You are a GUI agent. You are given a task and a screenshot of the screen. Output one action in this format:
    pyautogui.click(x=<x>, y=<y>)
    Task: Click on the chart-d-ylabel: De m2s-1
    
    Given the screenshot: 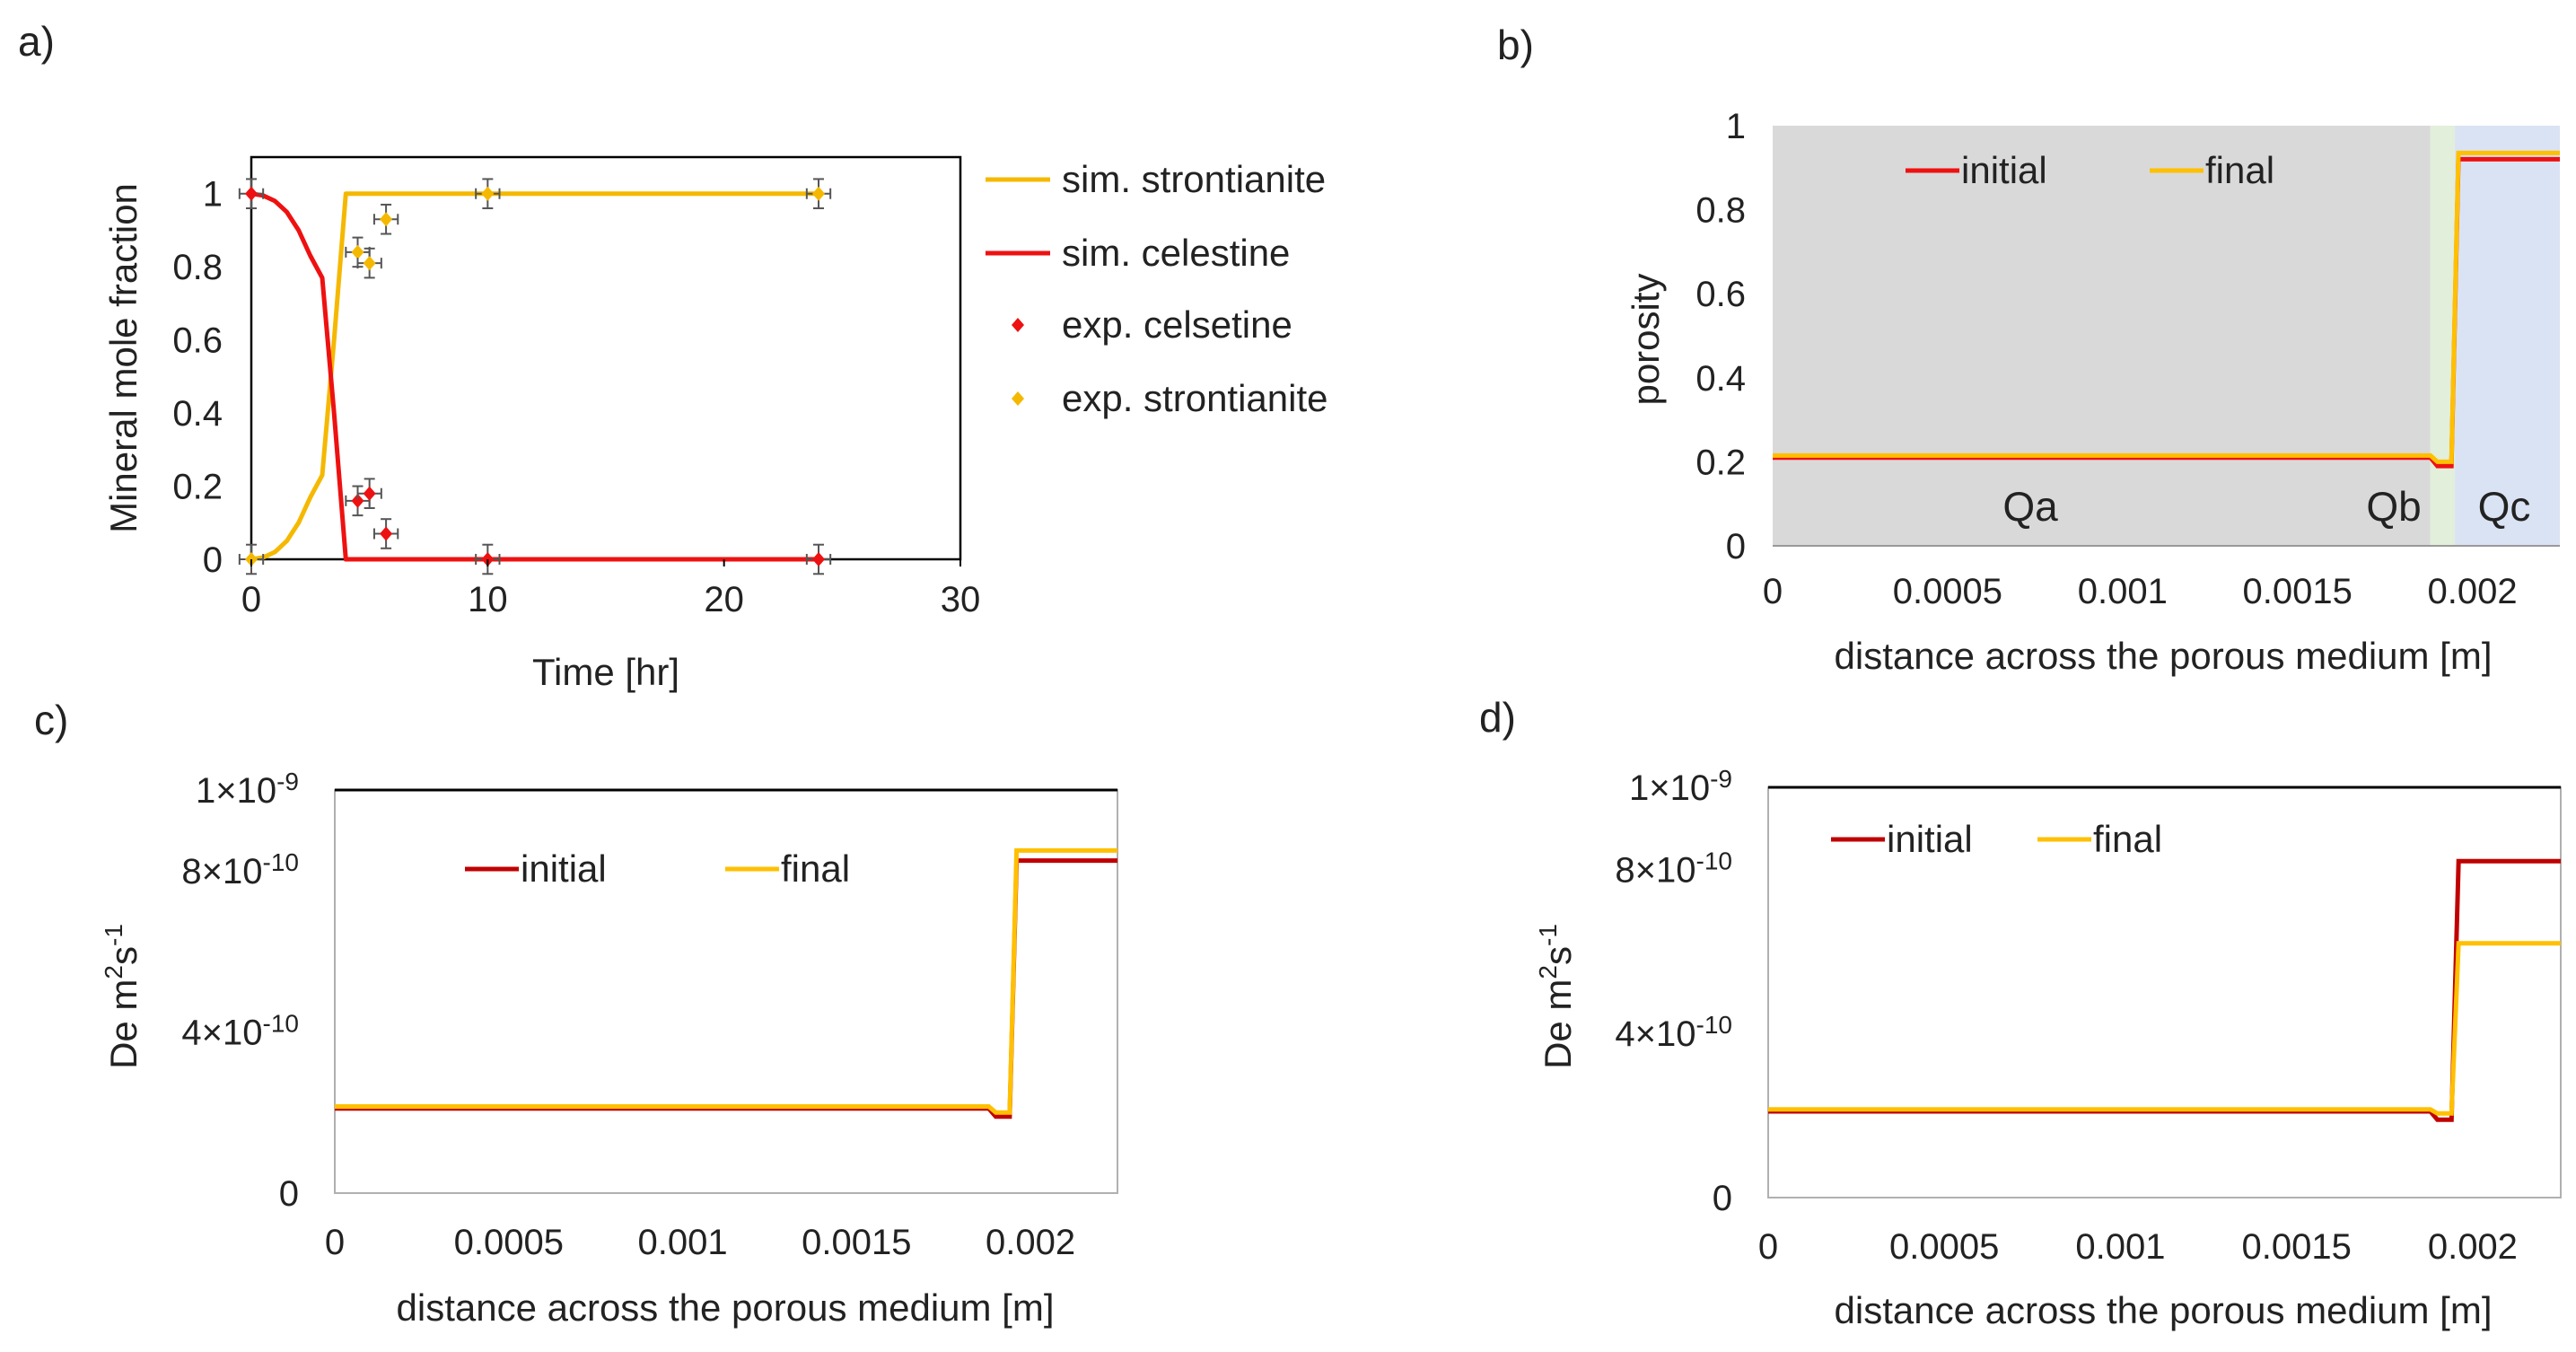 What is the action you would take?
    pyautogui.click(x=1556, y=996)
    